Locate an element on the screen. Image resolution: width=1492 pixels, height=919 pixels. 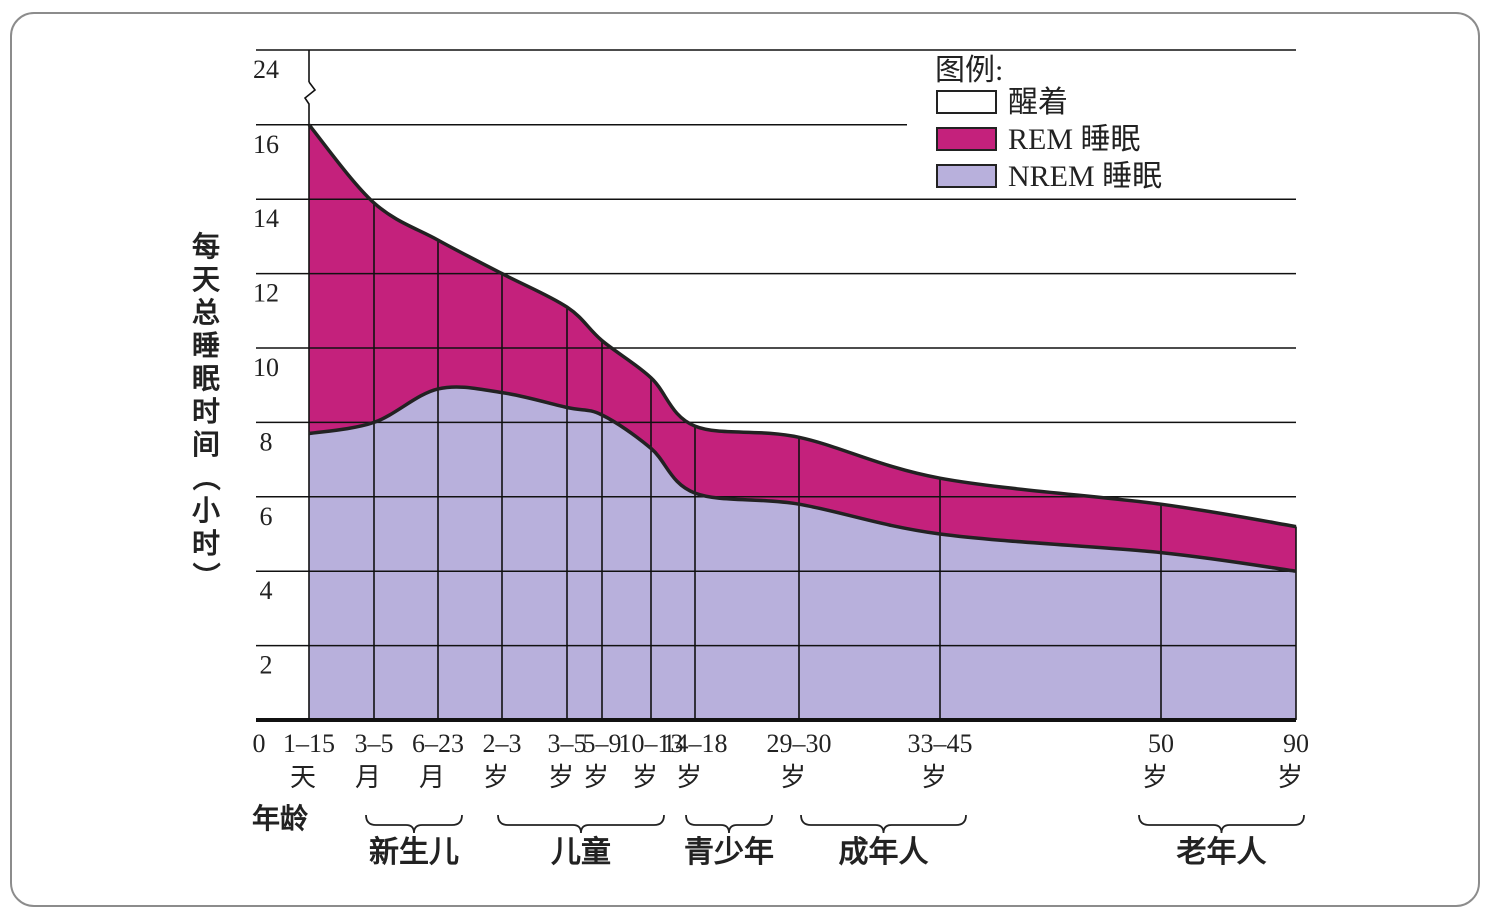
x-tick-label: 10–13 is located at coordinates (651, 743).